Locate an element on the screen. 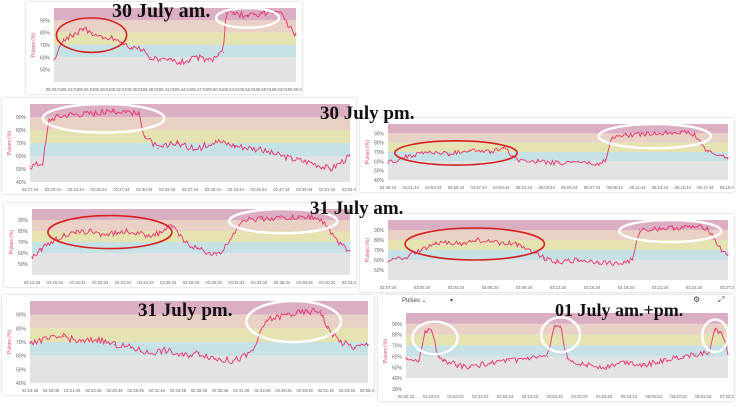 This screenshot has width=736, height=407. x-tick-label: 04:57:44 is located at coordinates (479, 187).